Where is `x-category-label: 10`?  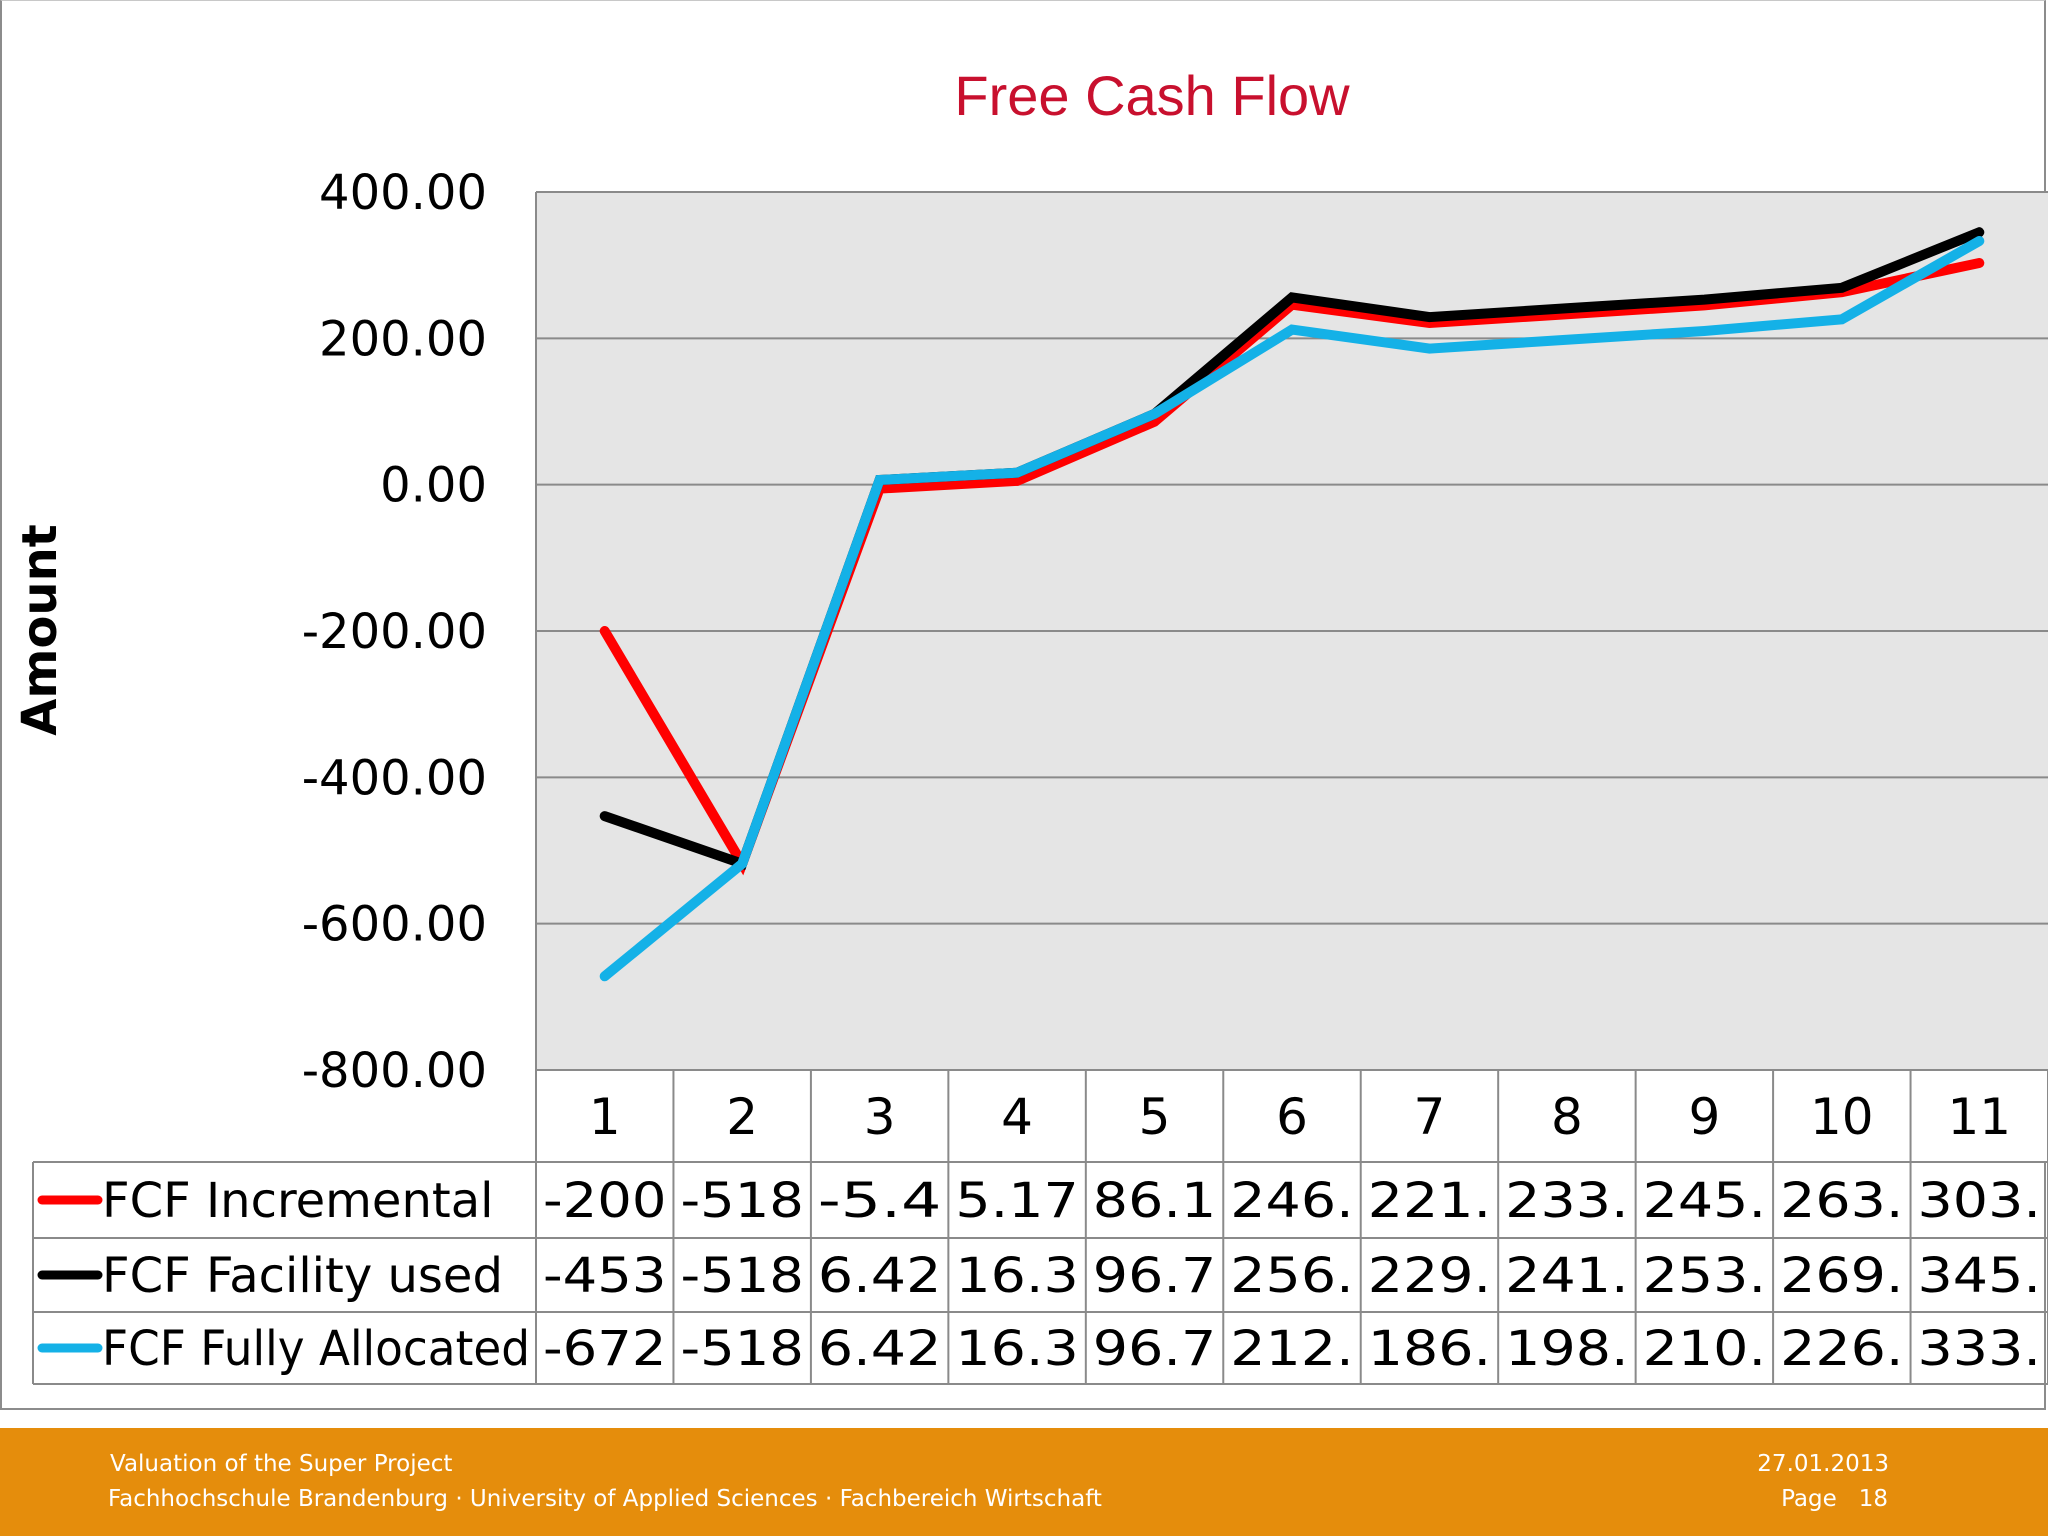 x-category-label: 10 is located at coordinates (1842, 1117).